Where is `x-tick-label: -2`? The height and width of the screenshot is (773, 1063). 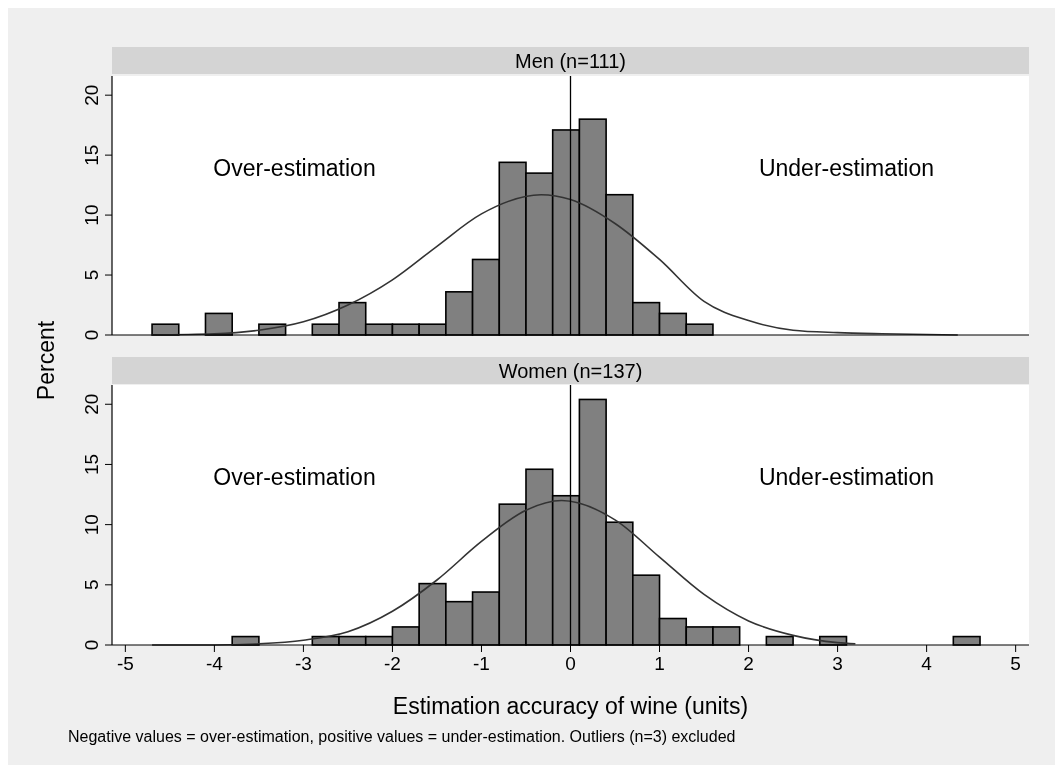
x-tick-label: -2 is located at coordinates (392, 663).